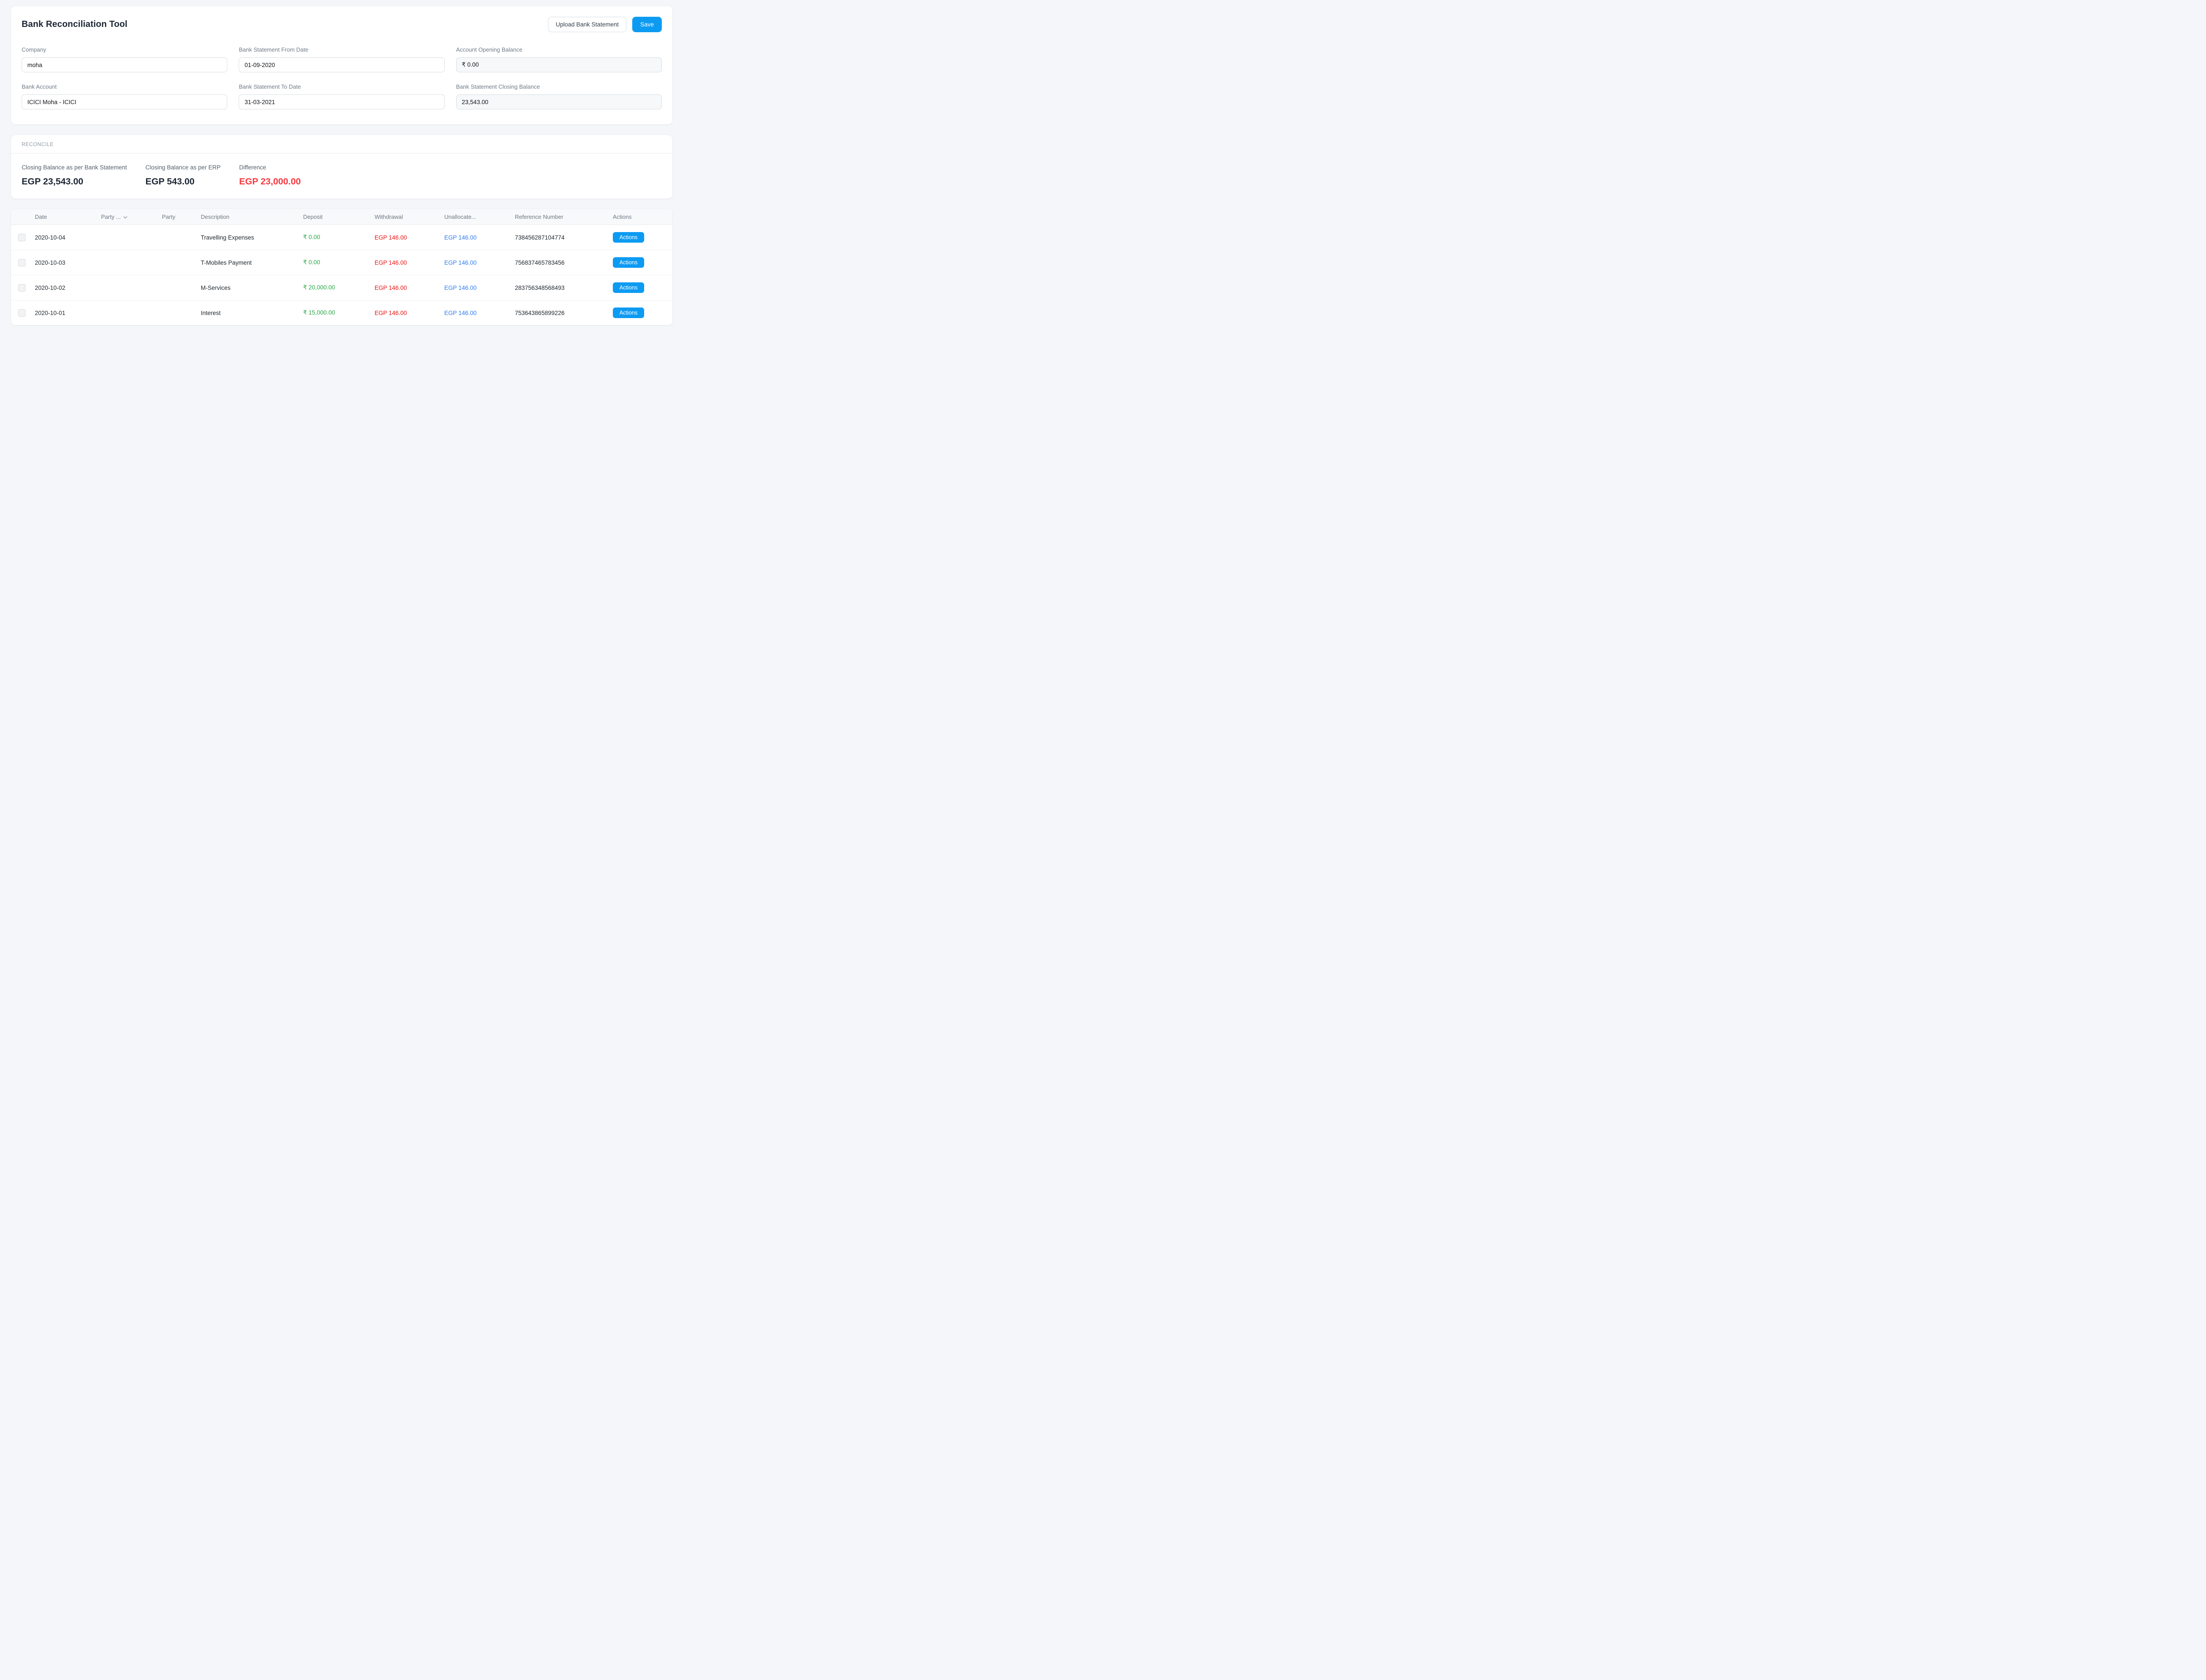 This screenshot has width=2206, height=1680. Describe the element at coordinates (74, 167) in the screenshot. I see `bank-statement-balance-label: Closing Balance as per Bank Statement` at that location.